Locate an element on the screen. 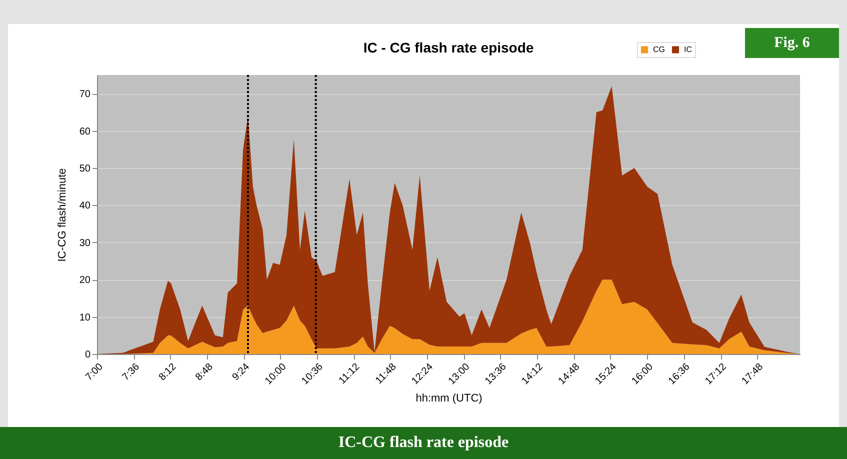  y-tick-label: 0 is located at coordinates (87, 355).